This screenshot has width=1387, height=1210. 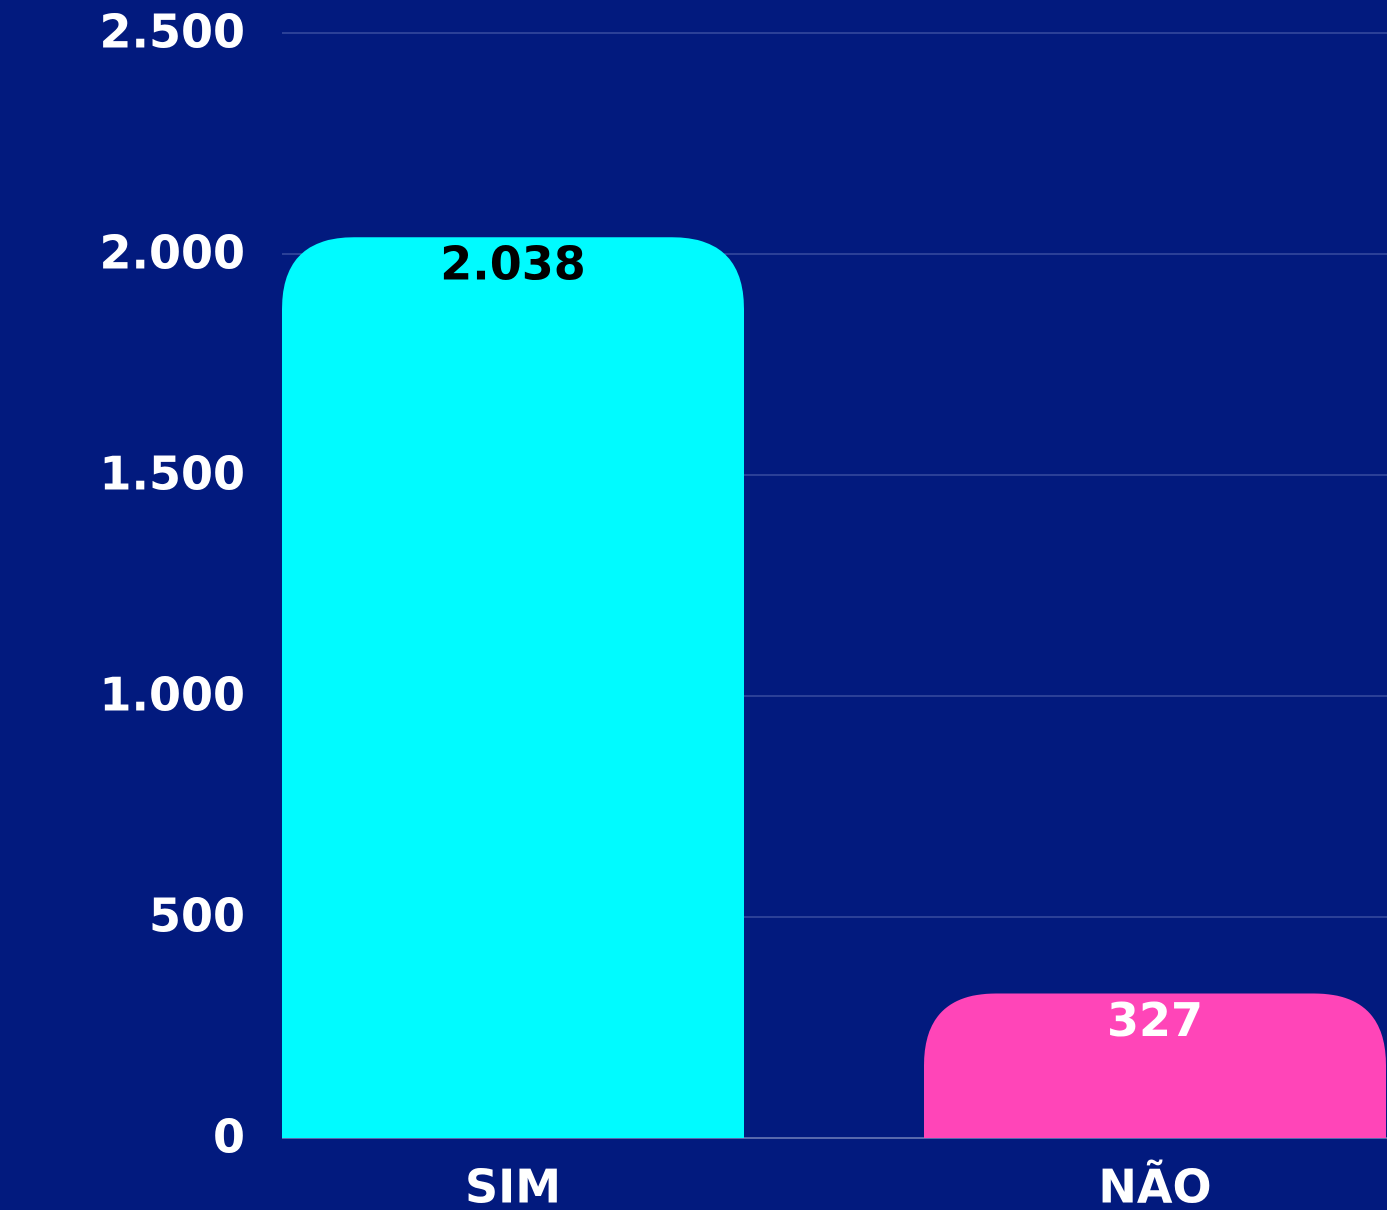 I want to click on y-tick-label: 0, so click(x=229, y=1137).